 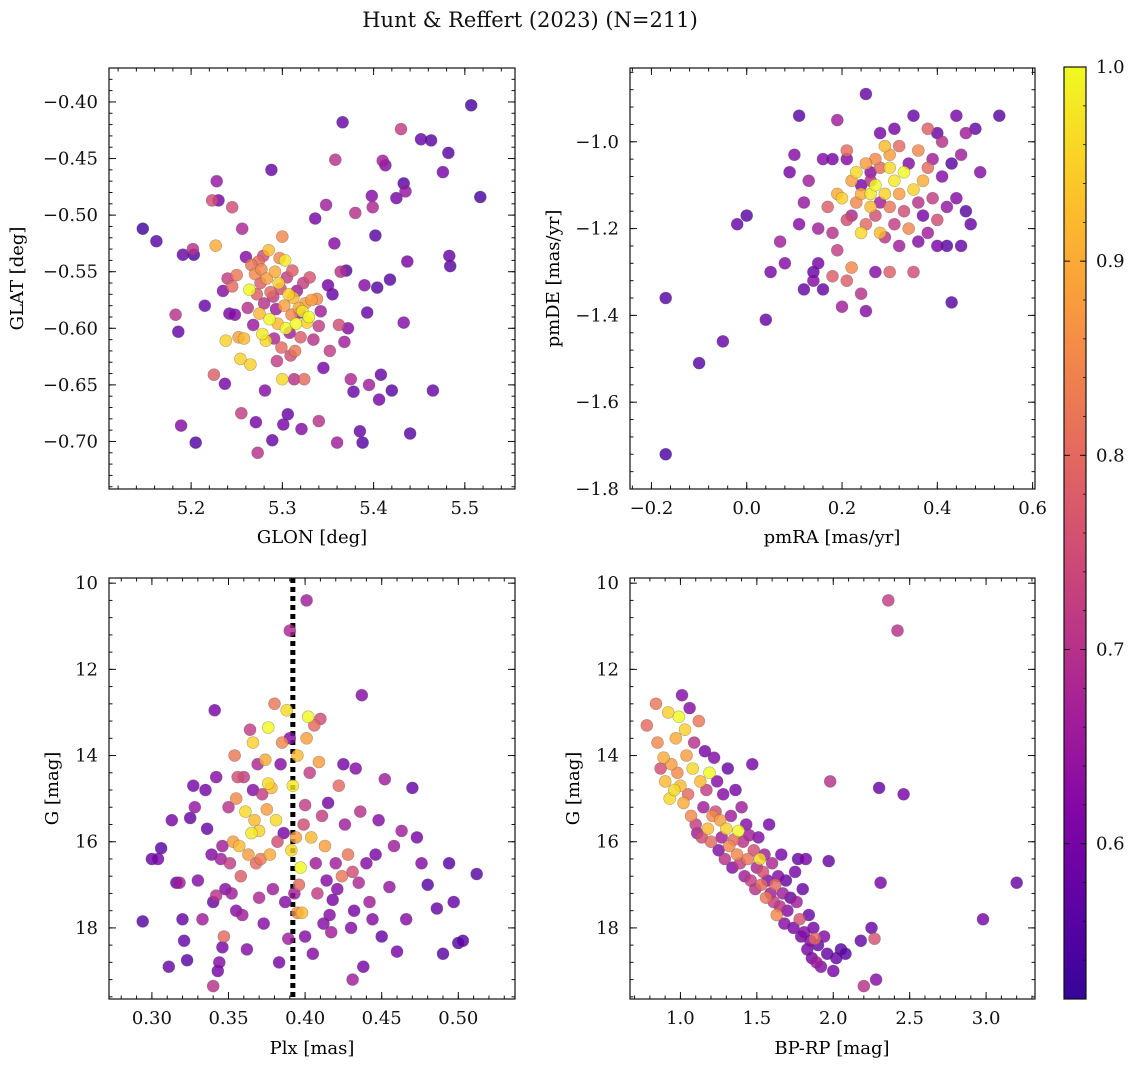 What do you see at coordinates (909, 1018) in the screenshot?
I see `cmd-colour-xtick-label: 2.5` at bounding box center [909, 1018].